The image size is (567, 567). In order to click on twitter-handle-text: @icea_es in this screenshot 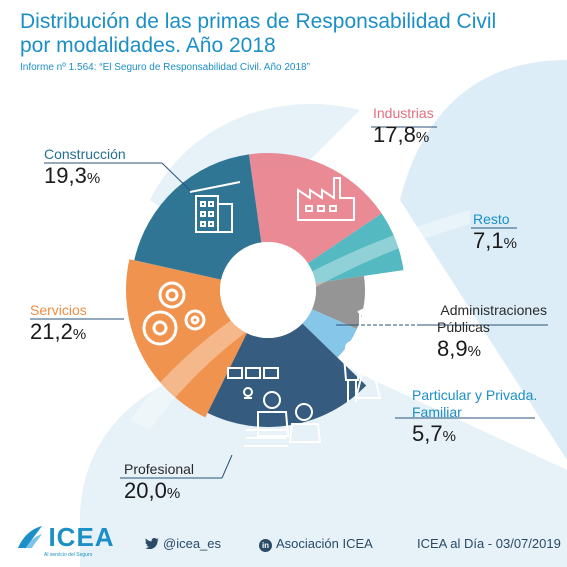, I will do `click(192, 543)`.